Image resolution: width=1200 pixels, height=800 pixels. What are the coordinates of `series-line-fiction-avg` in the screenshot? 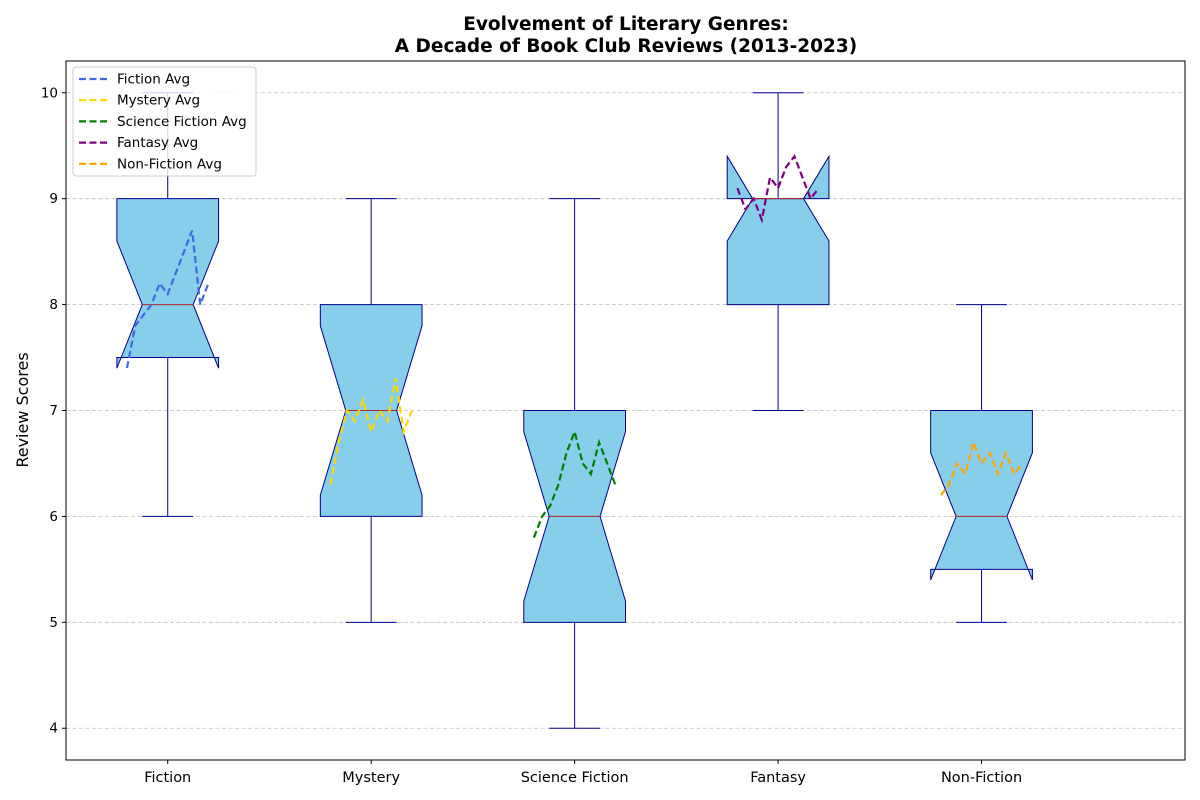 It's located at (167, 299).